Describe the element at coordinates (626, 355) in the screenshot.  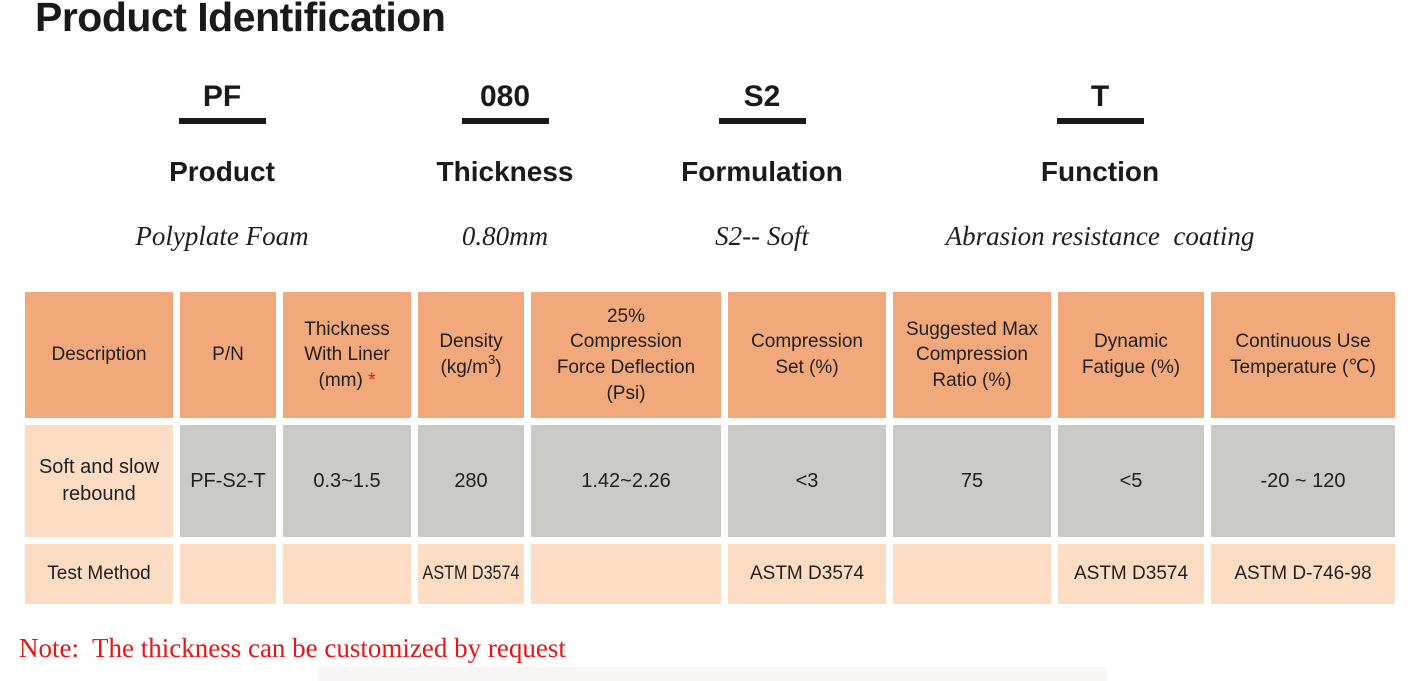
I see `col-header-compression-force-deflection: 25% Compression Force Deflection (Psi)` at that location.